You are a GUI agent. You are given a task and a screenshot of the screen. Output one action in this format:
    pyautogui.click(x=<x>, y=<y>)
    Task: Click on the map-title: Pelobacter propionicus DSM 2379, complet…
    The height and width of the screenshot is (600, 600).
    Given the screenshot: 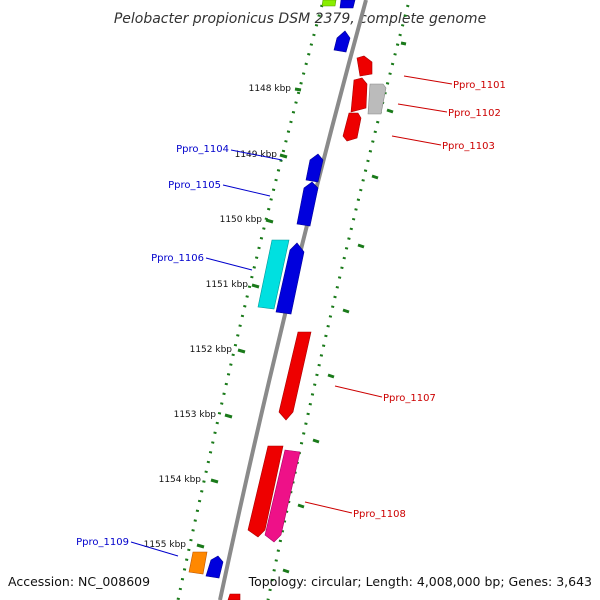 What is the action you would take?
    pyautogui.click(x=300, y=19)
    